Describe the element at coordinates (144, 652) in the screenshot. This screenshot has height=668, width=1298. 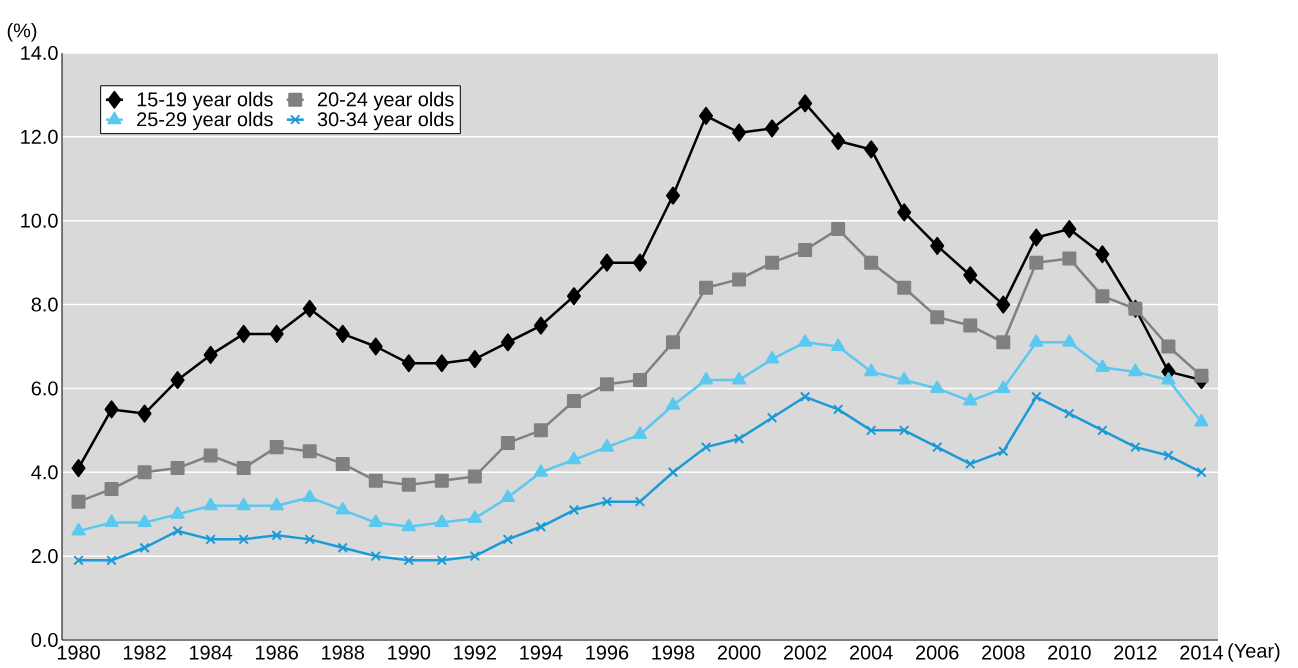
I see `x-tick-label: 1982` at that location.